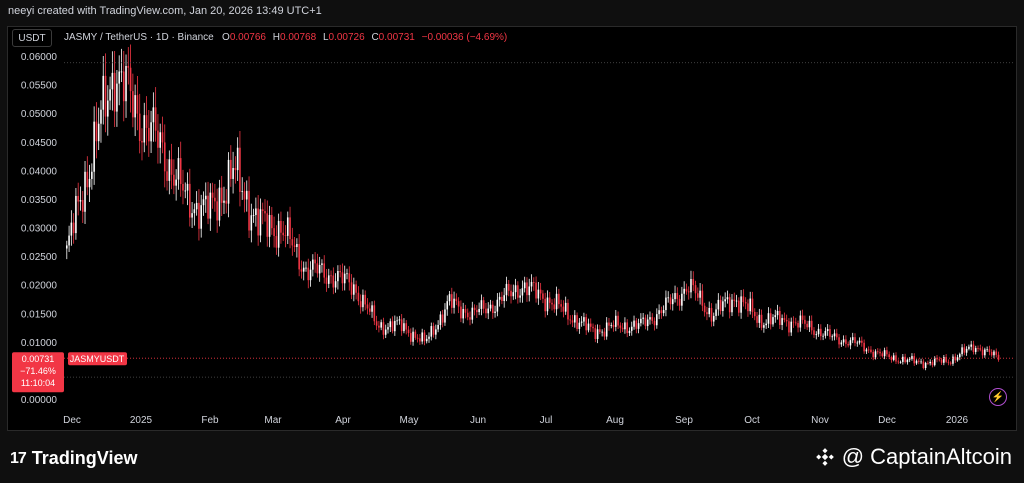  Describe the element at coordinates (546, 420) in the screenshot. I see `x-tick-label: Jul` at that location.